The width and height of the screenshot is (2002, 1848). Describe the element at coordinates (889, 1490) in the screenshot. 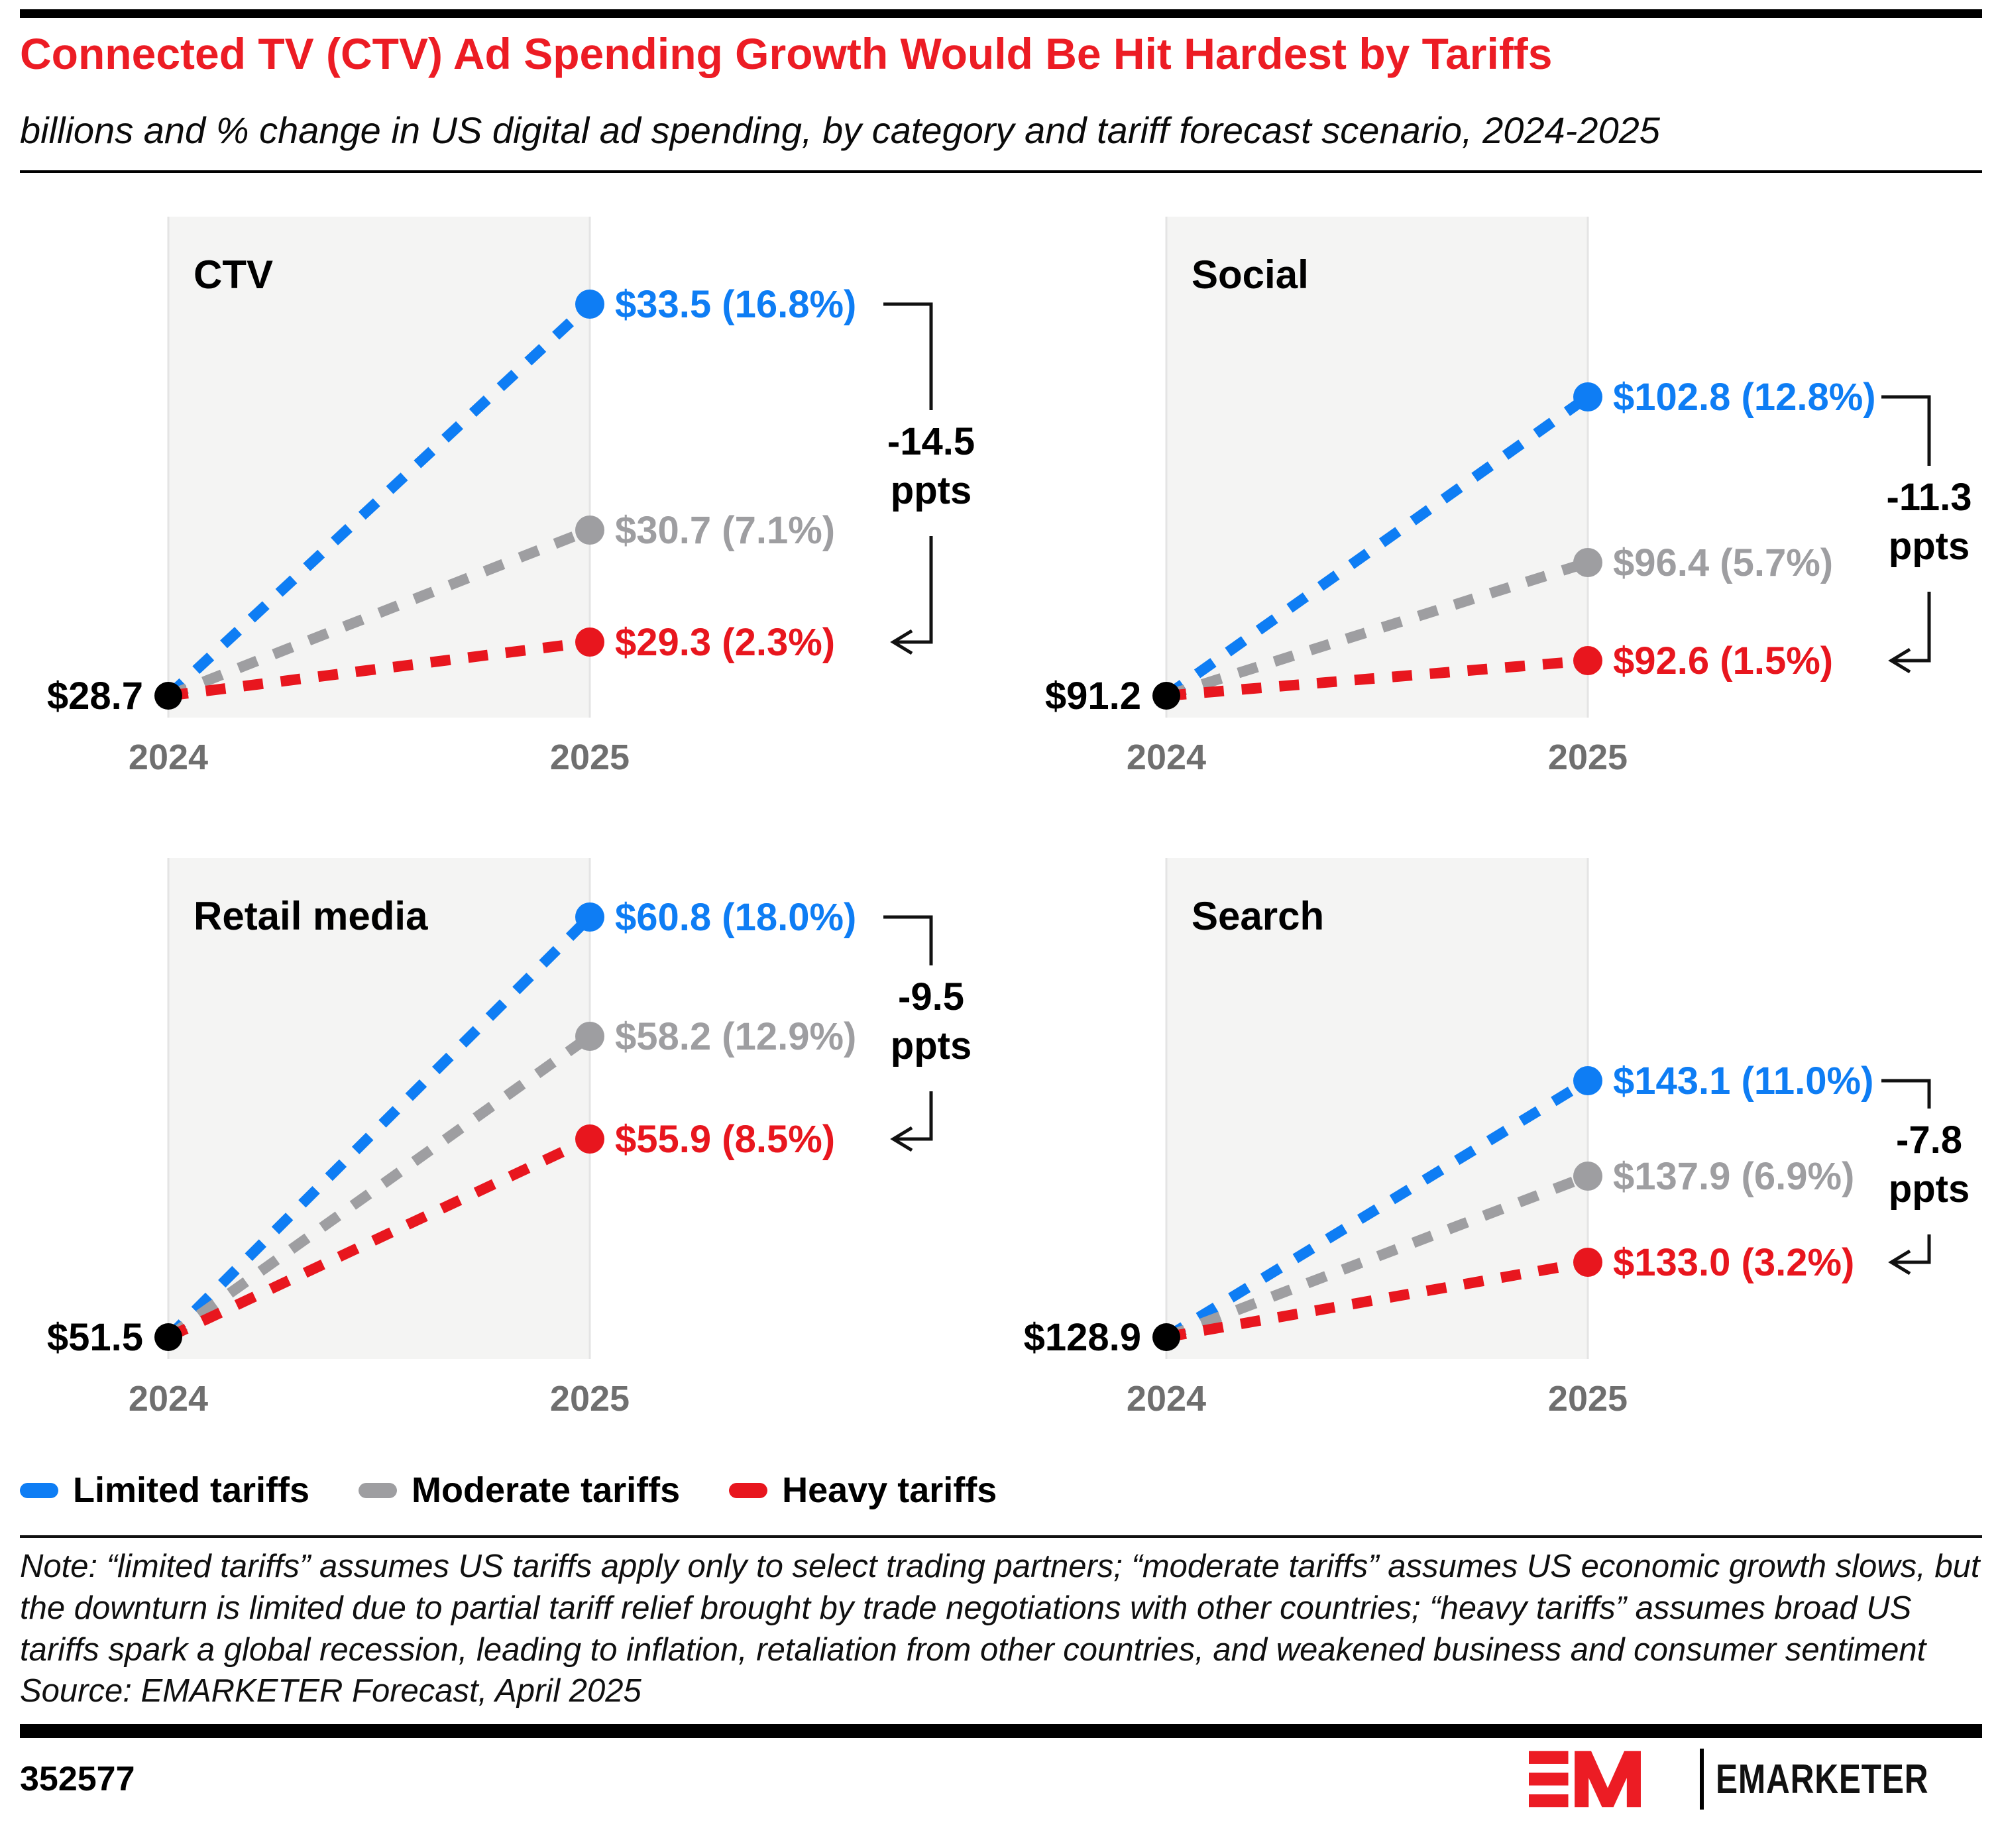

I see `legend-label: Heavy tariffs` at that location.